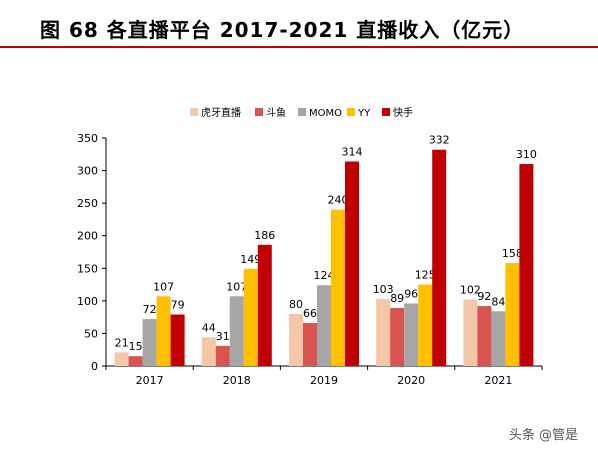  I want to click on legend-label: 斗鱼, so click(276, 112).